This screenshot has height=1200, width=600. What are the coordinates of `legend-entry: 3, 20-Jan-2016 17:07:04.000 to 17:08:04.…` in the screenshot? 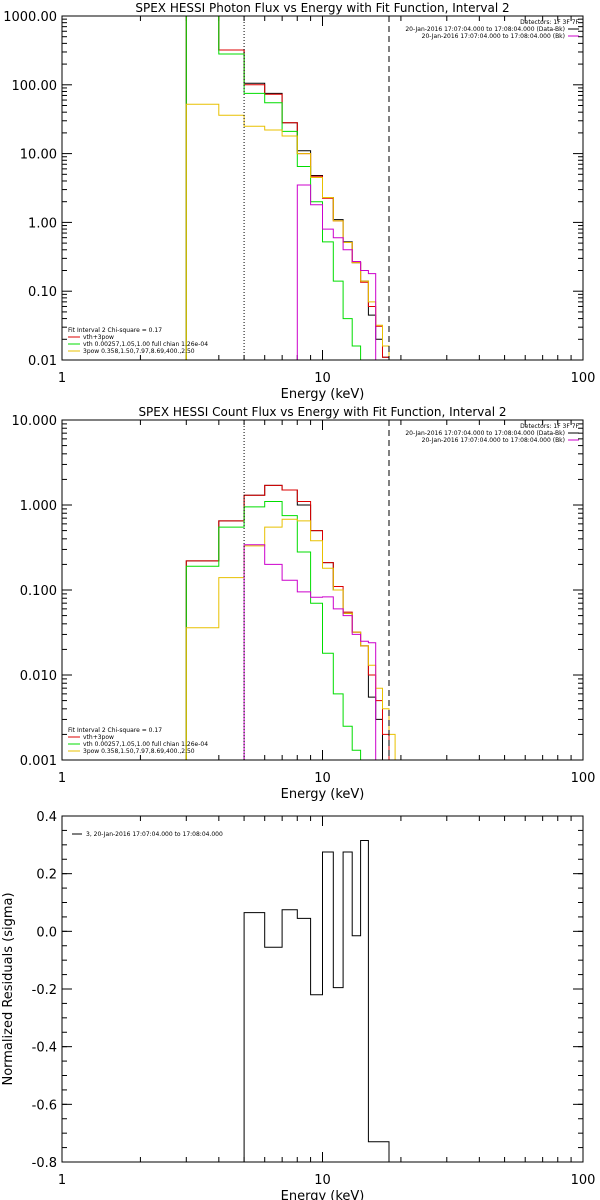 It's located at (154, 834).